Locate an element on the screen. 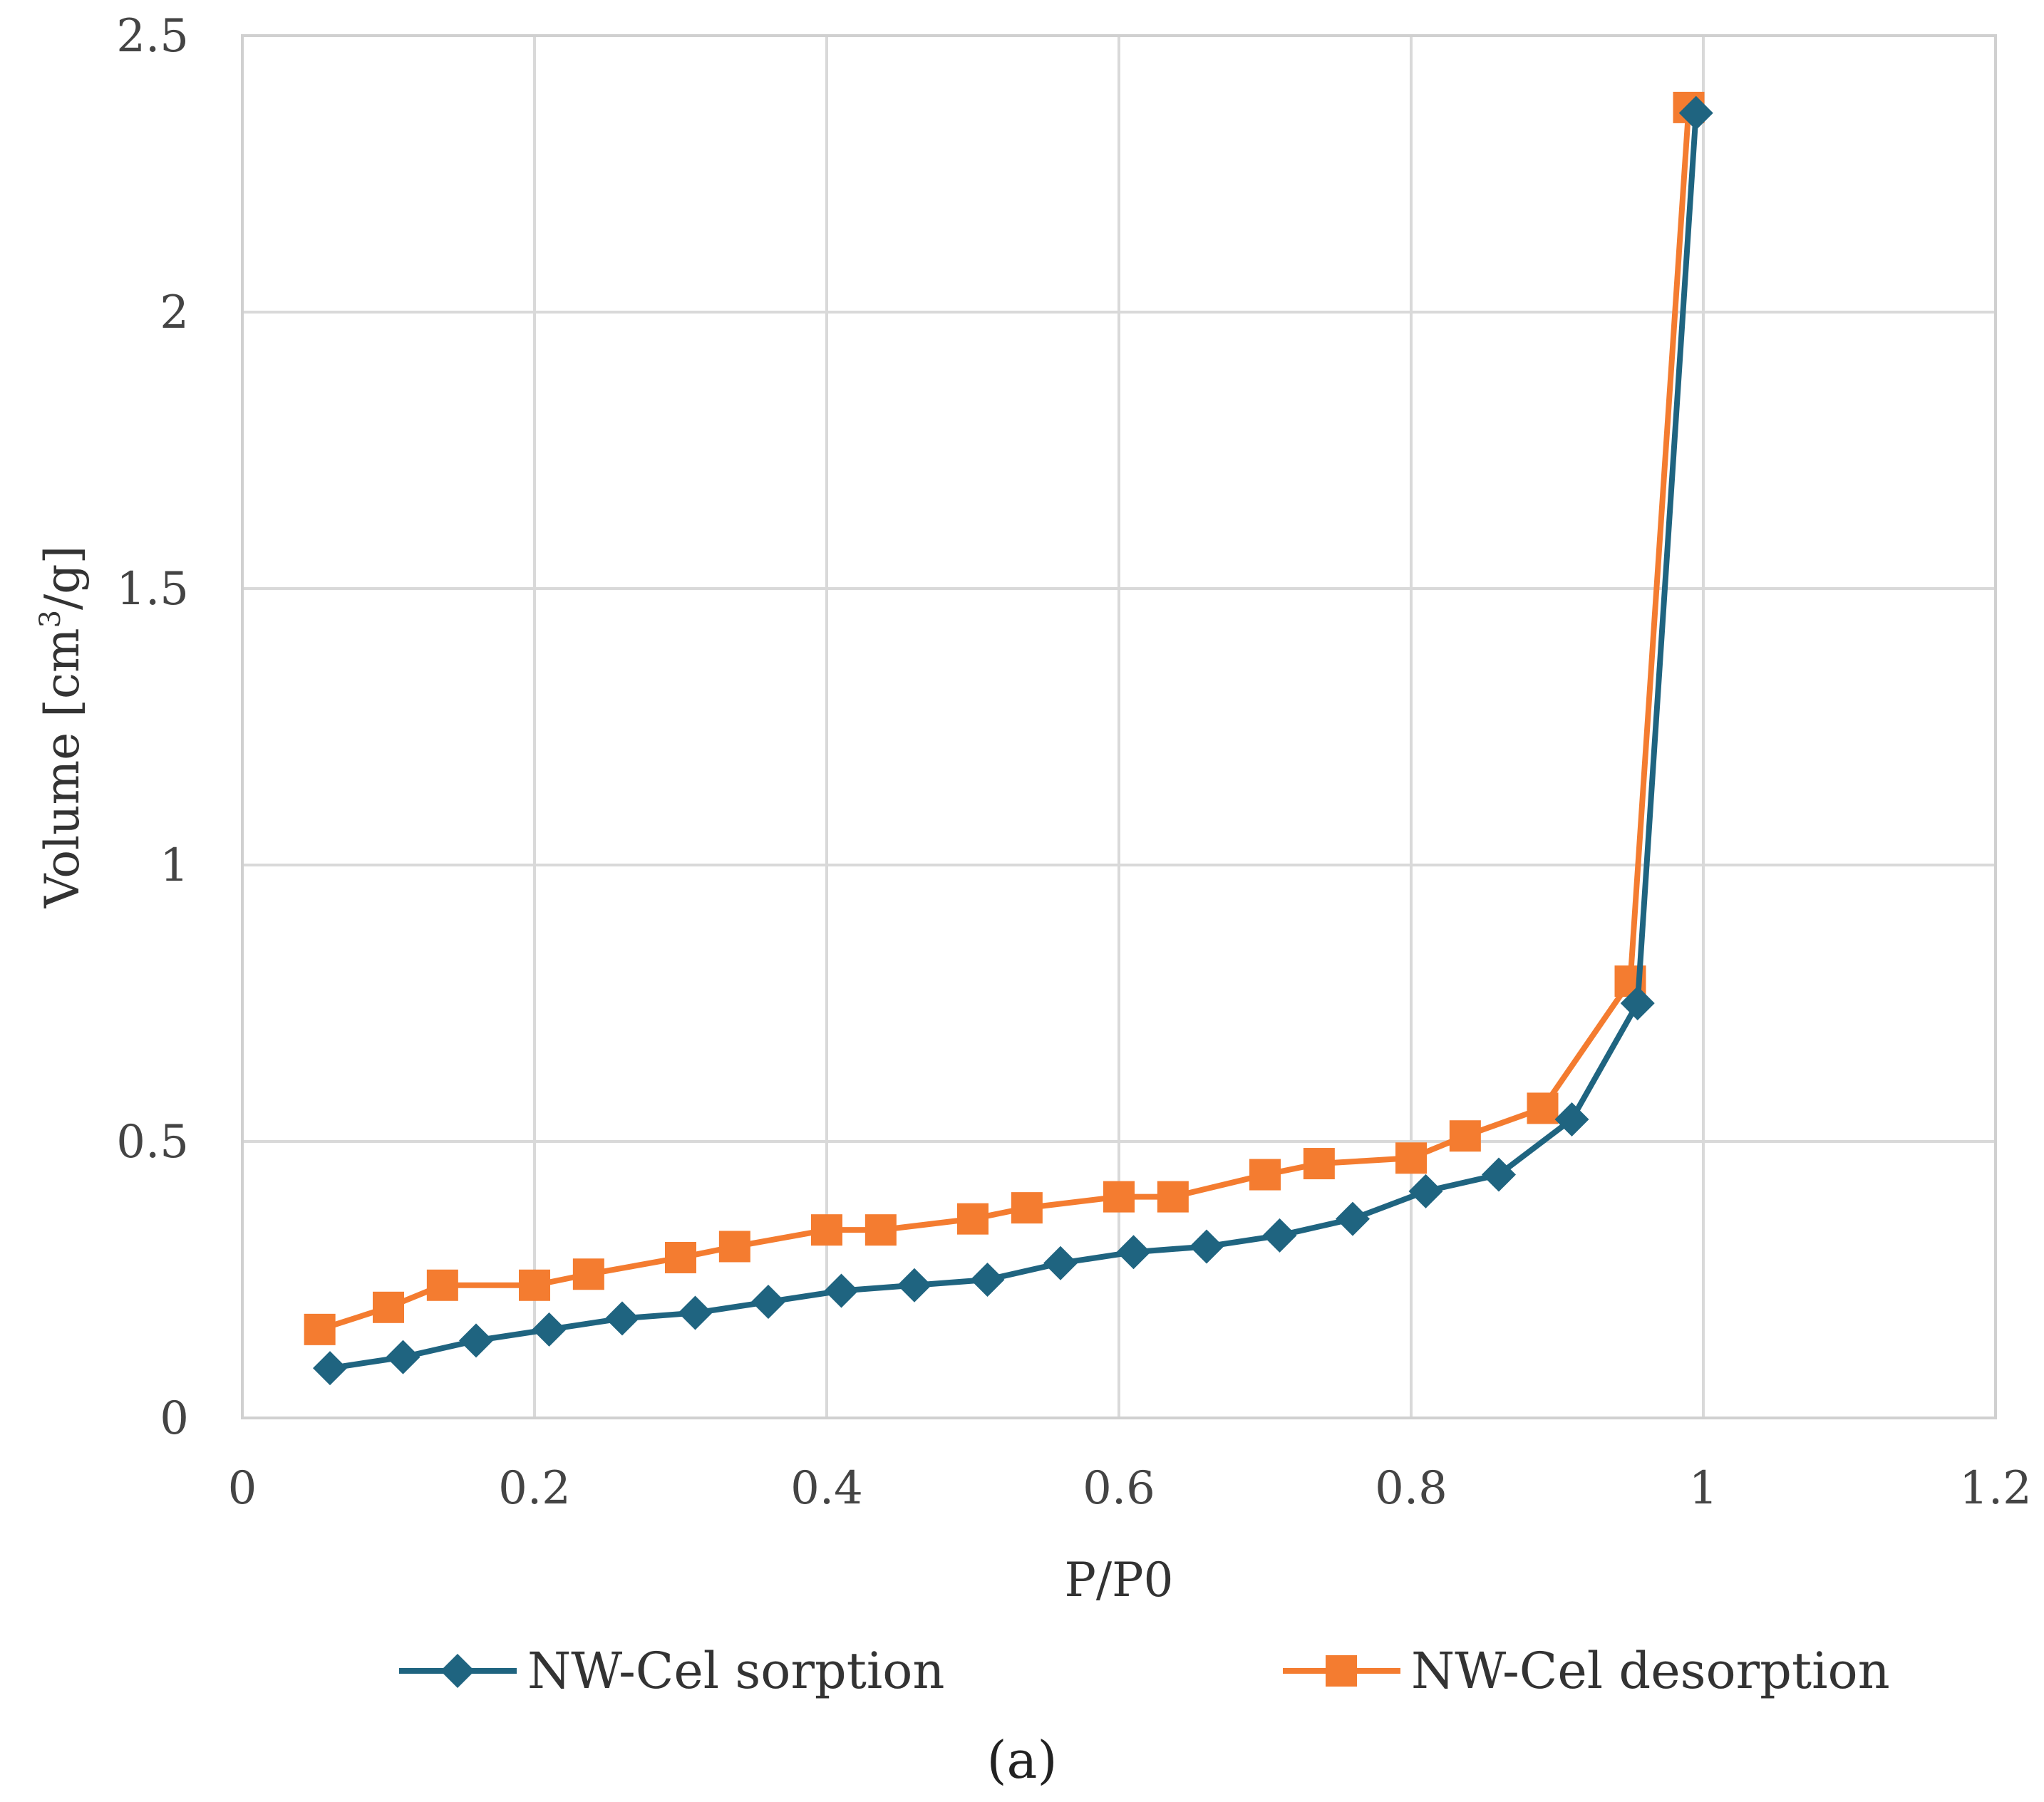 This screenshot has height=1802, width=2044. legend-item-nw-cel-sorption: NW-Cel sorption is located at coordinates (671, 1671).